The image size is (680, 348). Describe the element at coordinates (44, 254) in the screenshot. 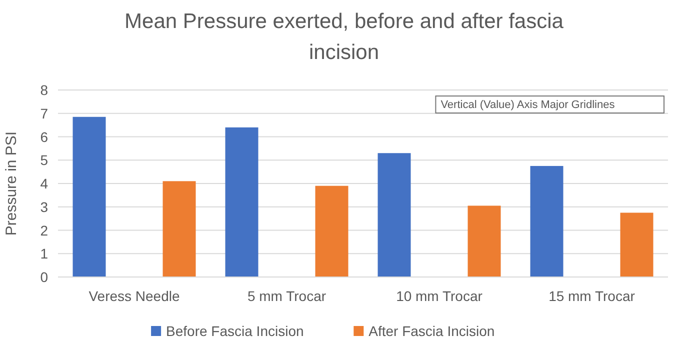

I see `y-tick-label: 1` at that location.